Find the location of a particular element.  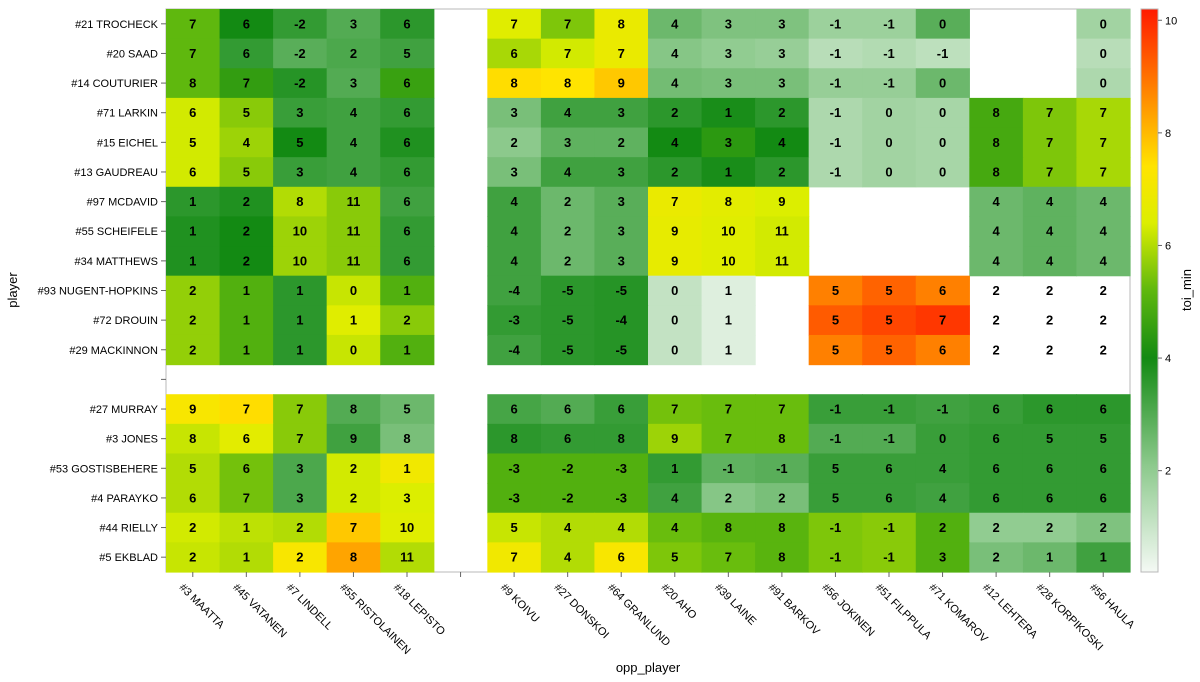

x-tick-label: #9 KOIVU is located at coordinates (520, 604).